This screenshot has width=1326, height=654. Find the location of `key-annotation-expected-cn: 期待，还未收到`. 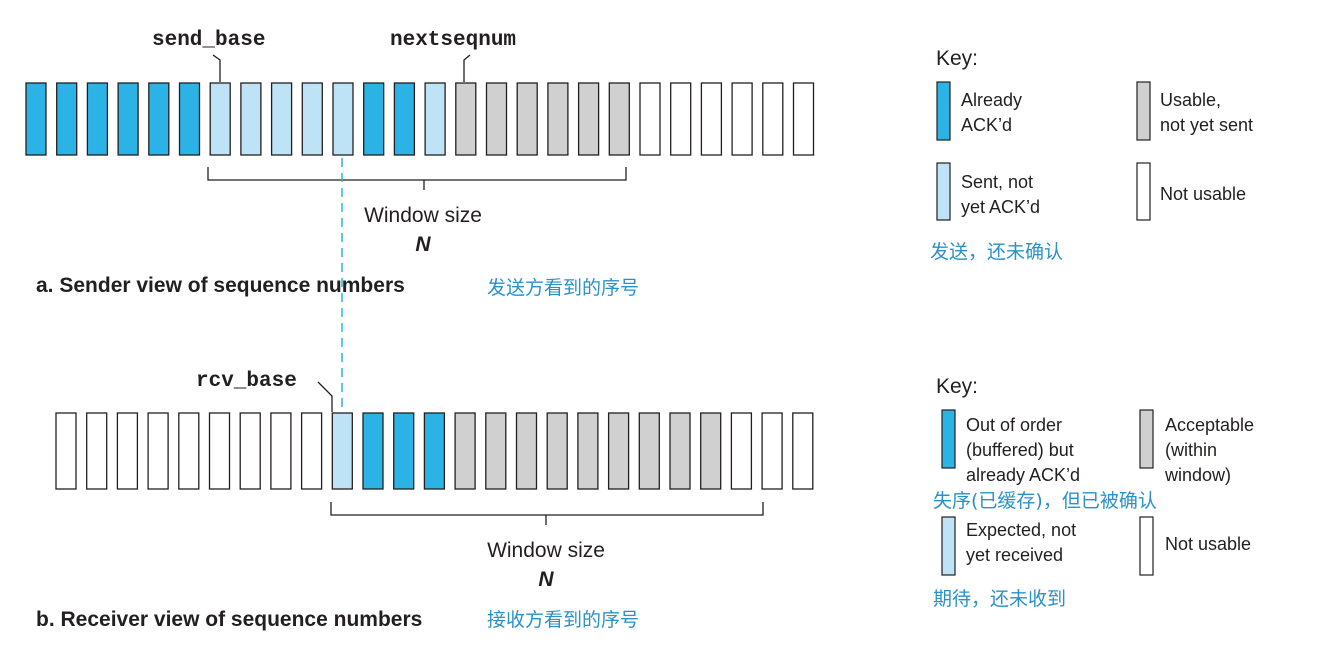

key-annotation-expected-cn: 期待，还未收到 is located at coordinates (999, 599).